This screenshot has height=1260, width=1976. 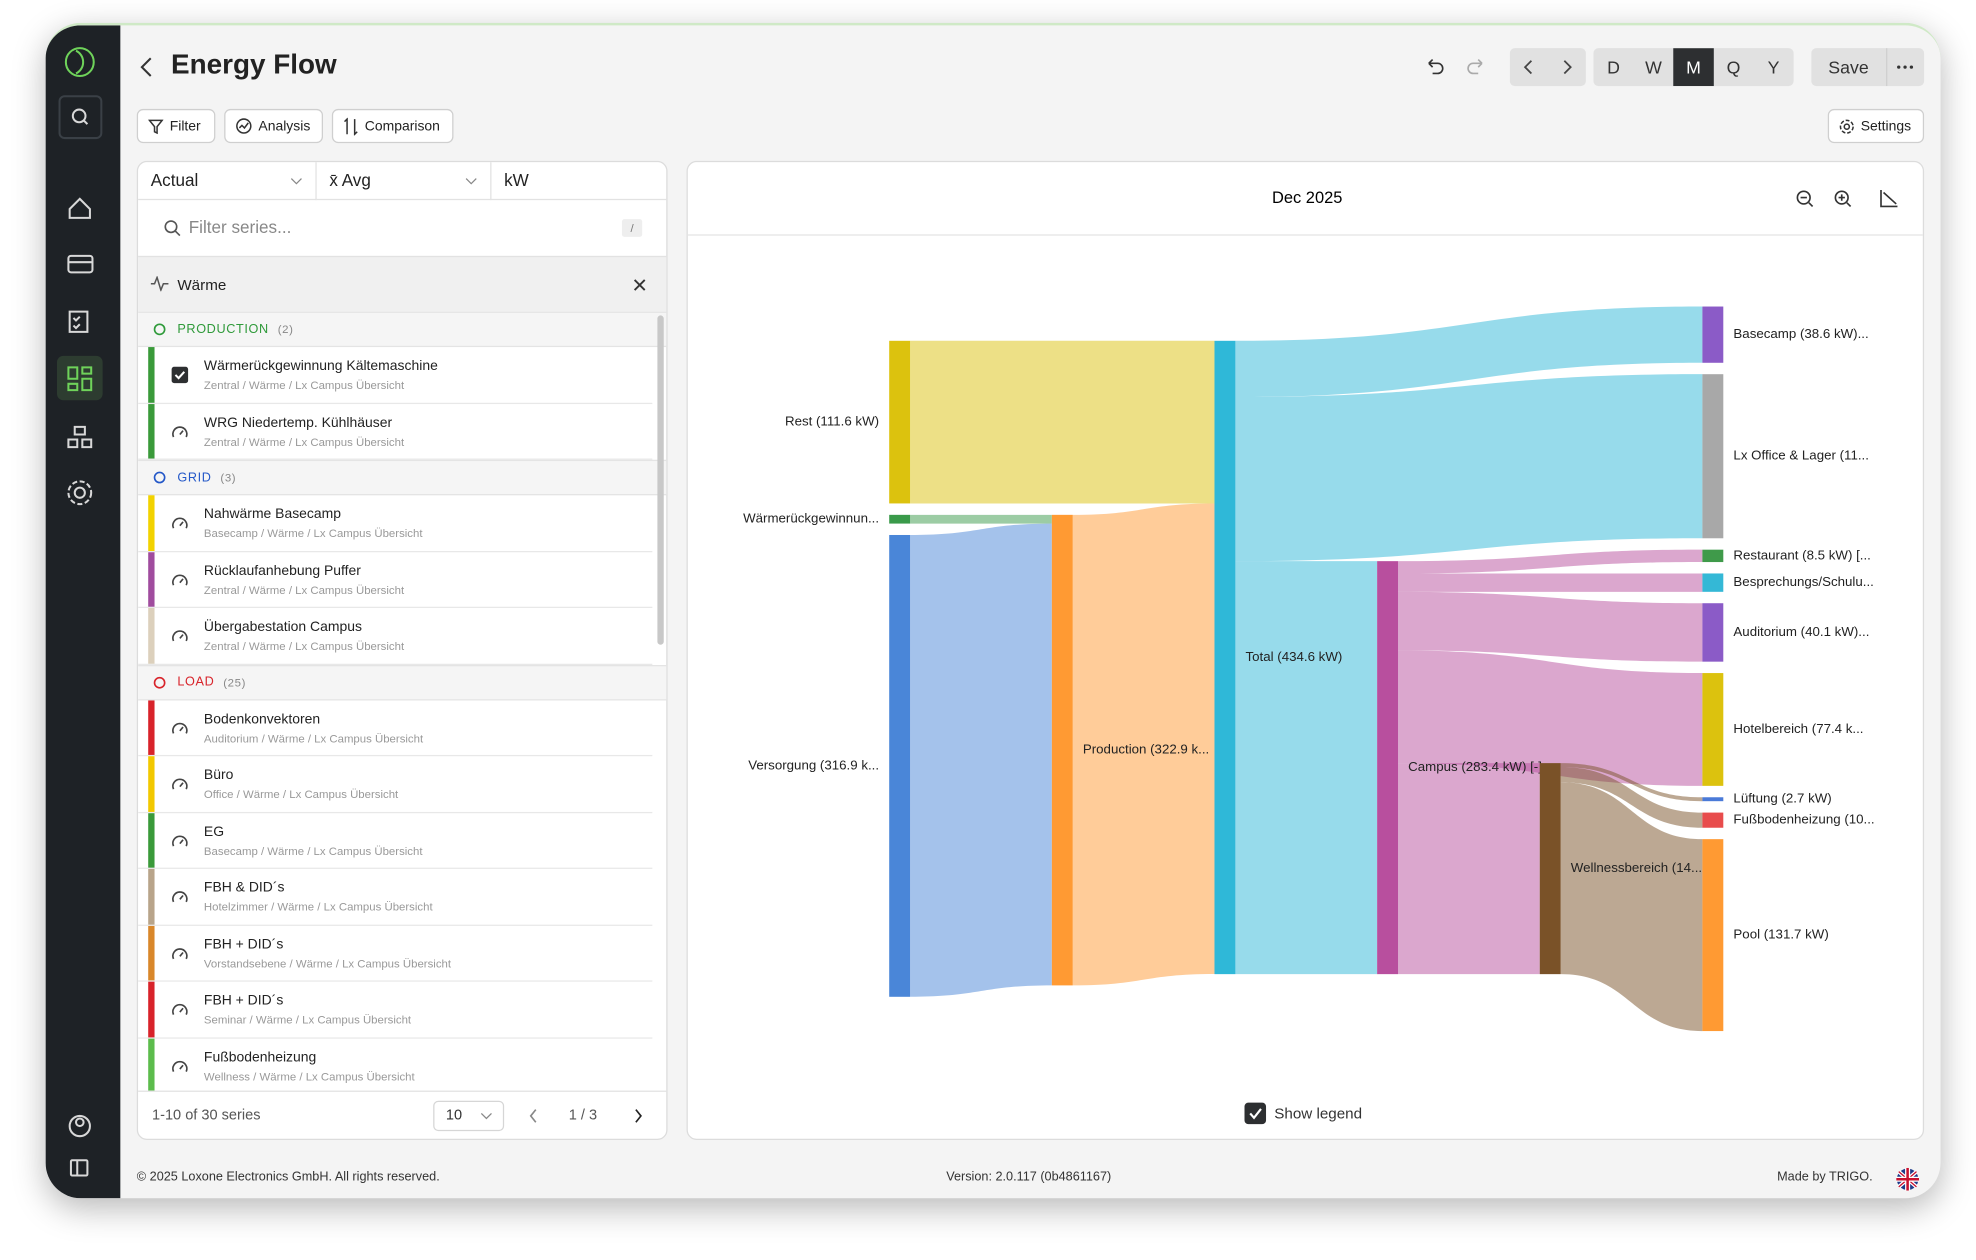 What do you see at coordinates (80, 378) in the screenshot?
I see `active-nav` at bounding box center [80, 378].